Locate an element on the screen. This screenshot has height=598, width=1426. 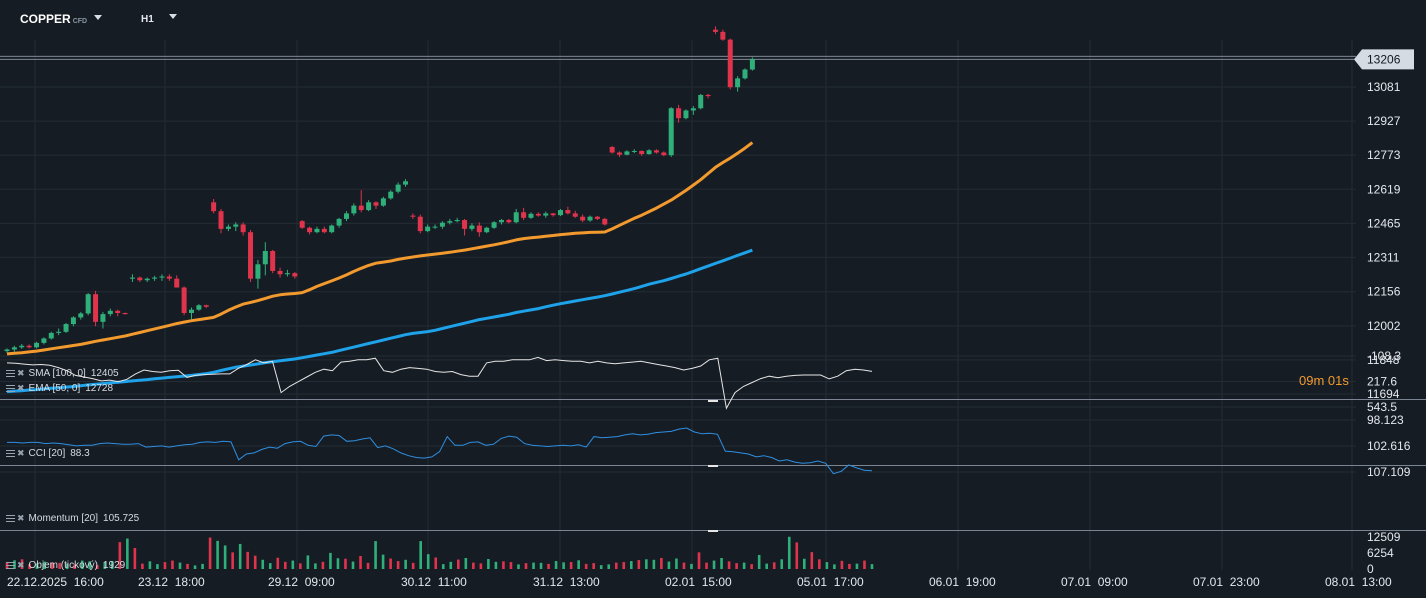
legend-ema: ✖ EMA [50, 0] 12728 is located at coordinates (59, 388).